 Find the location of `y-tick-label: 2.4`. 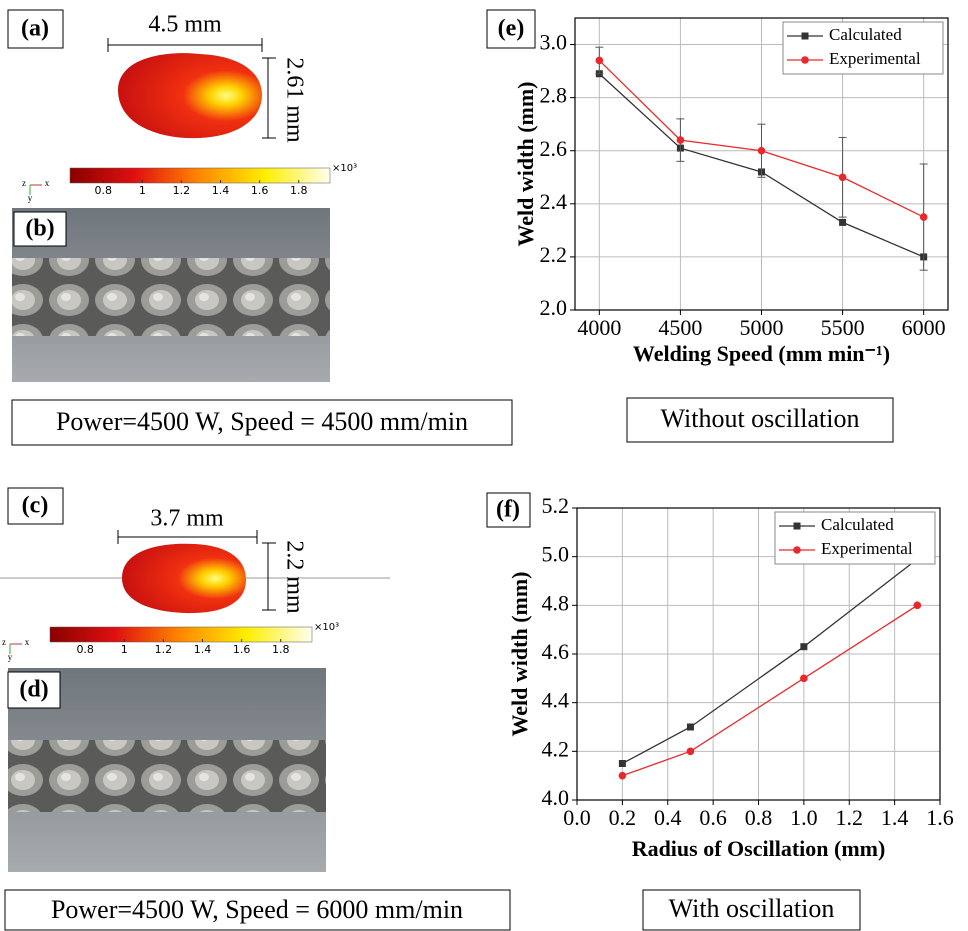

y-tick-label: 2.4 is located at coordinates (554, 201).